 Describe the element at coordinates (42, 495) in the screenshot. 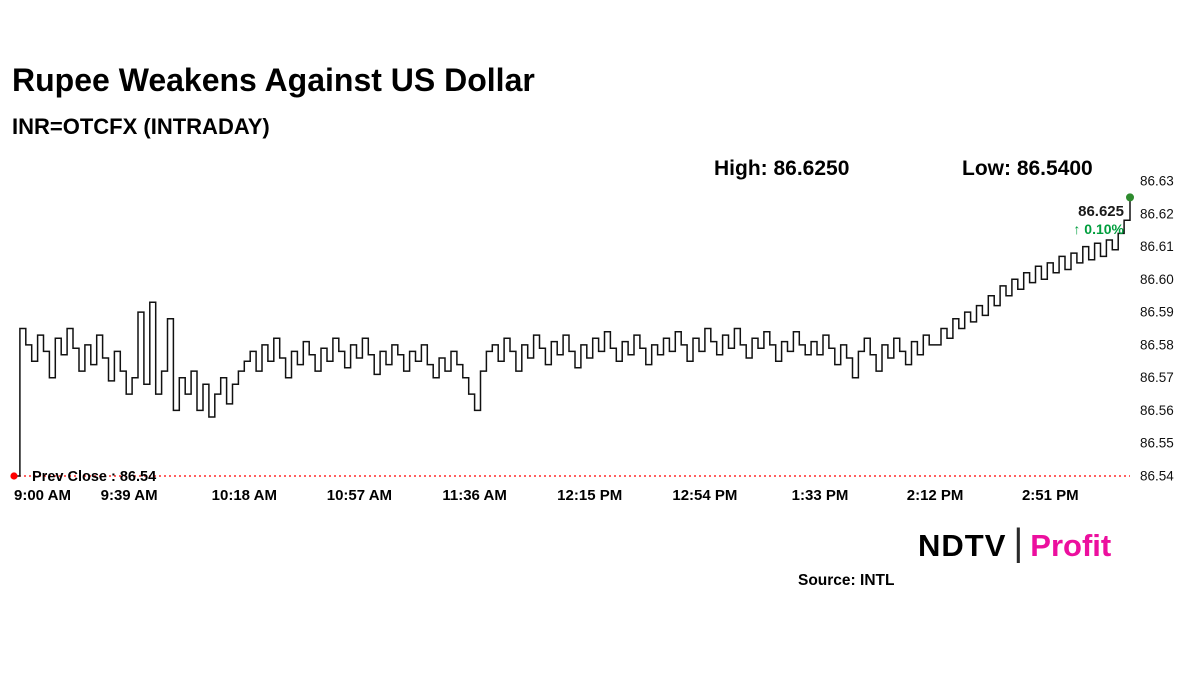

I see `x-tick-label: 9:00 AM` at that location.